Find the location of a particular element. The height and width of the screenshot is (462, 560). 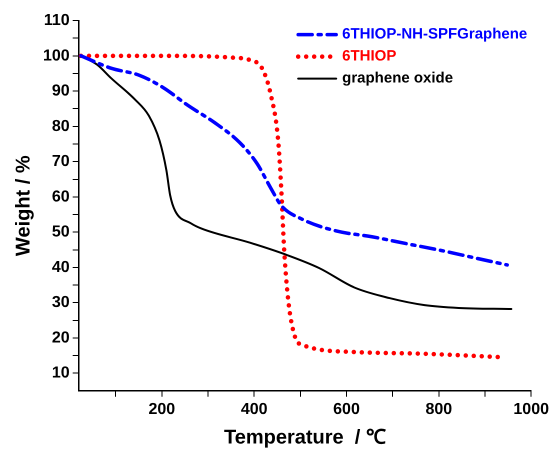

legend-label: graphene oxide is located at coordinates (398, 78).